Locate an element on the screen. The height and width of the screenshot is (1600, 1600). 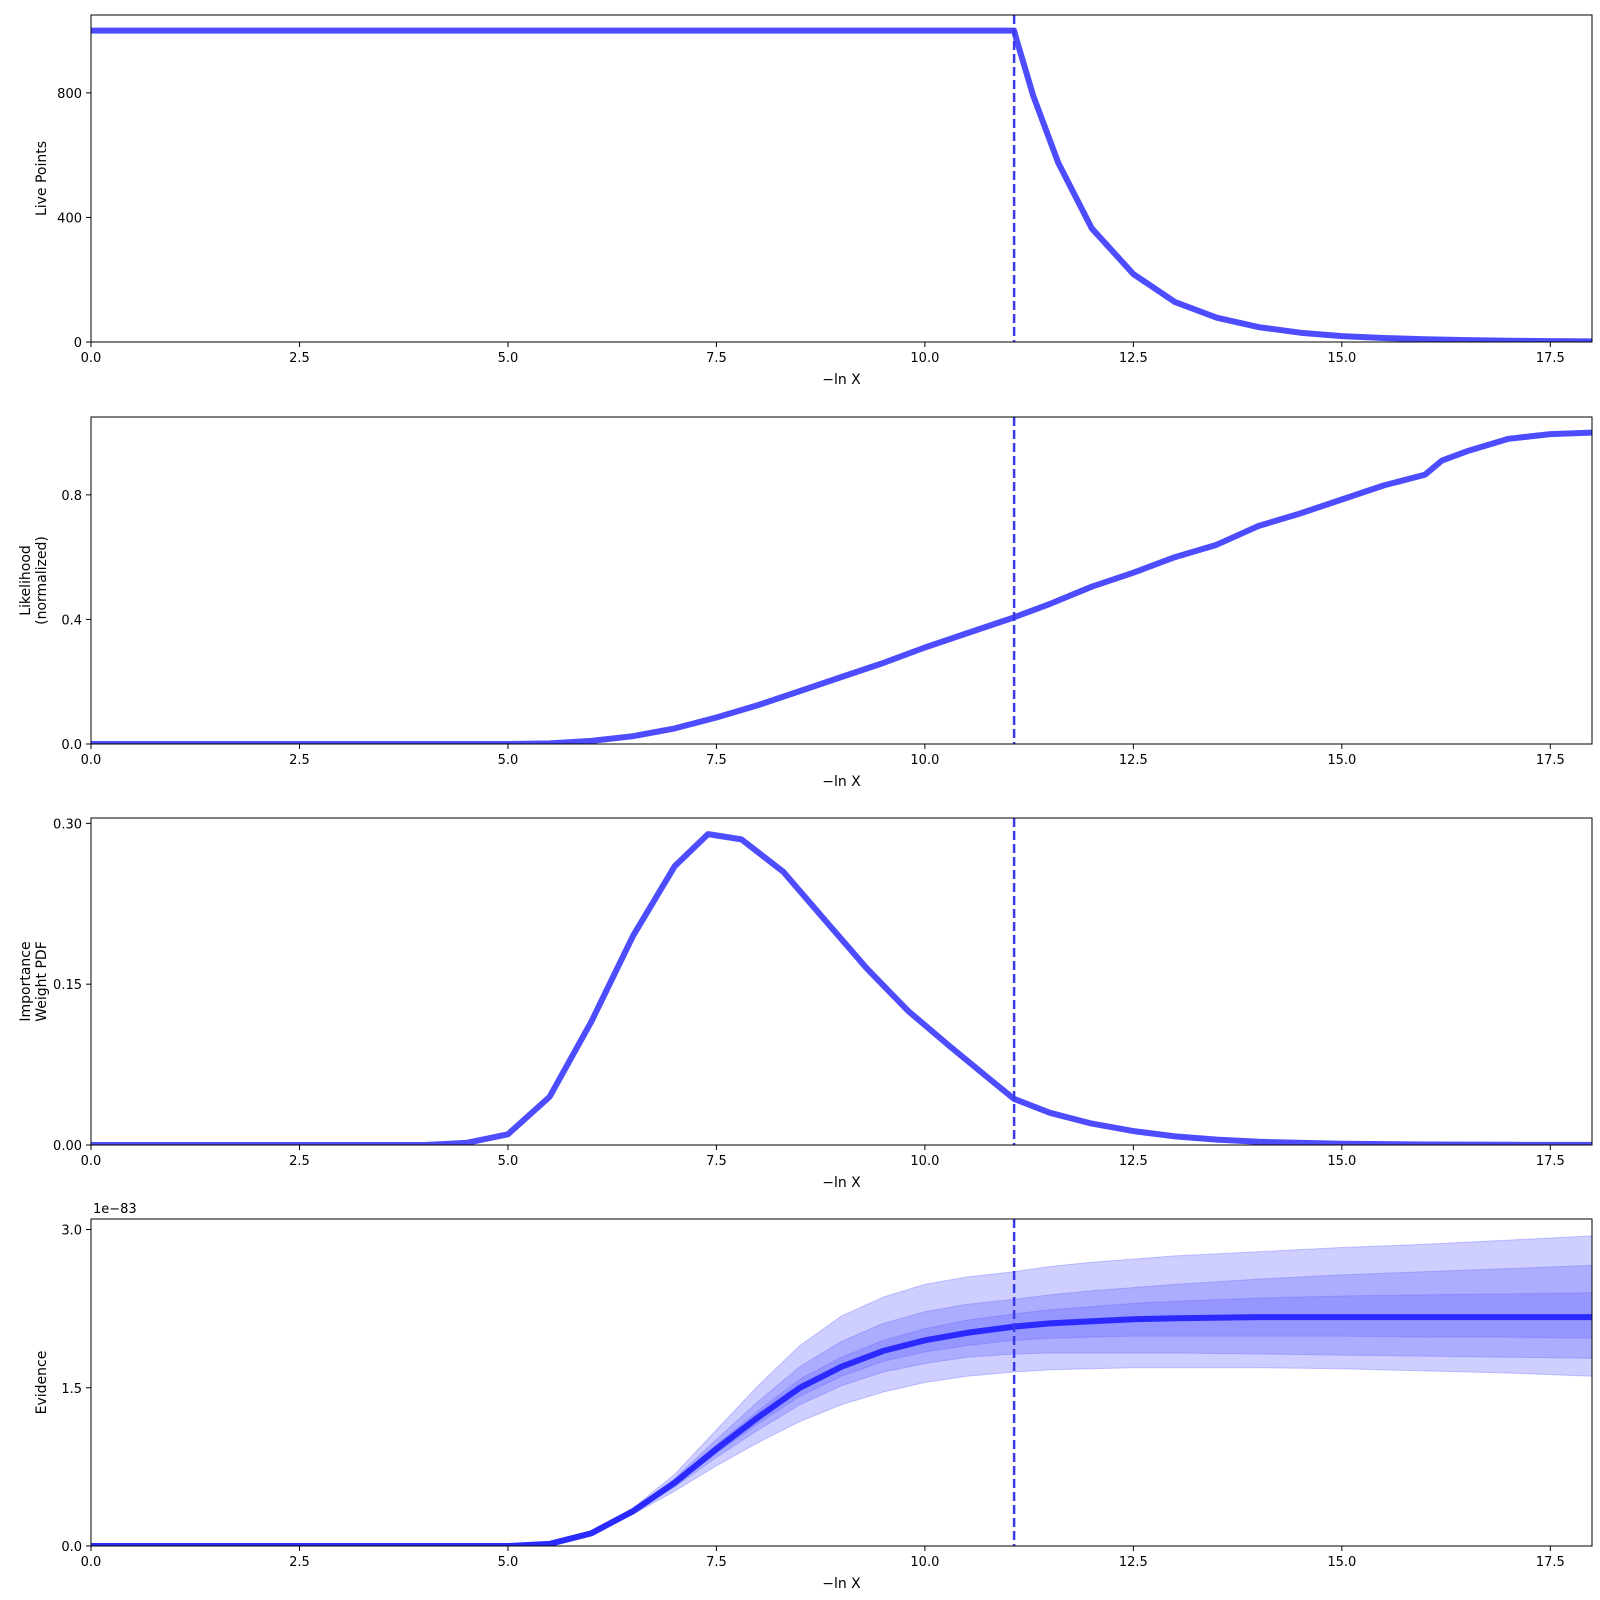
y-tick-label: 0.4 is located at coordinates (71, 620).